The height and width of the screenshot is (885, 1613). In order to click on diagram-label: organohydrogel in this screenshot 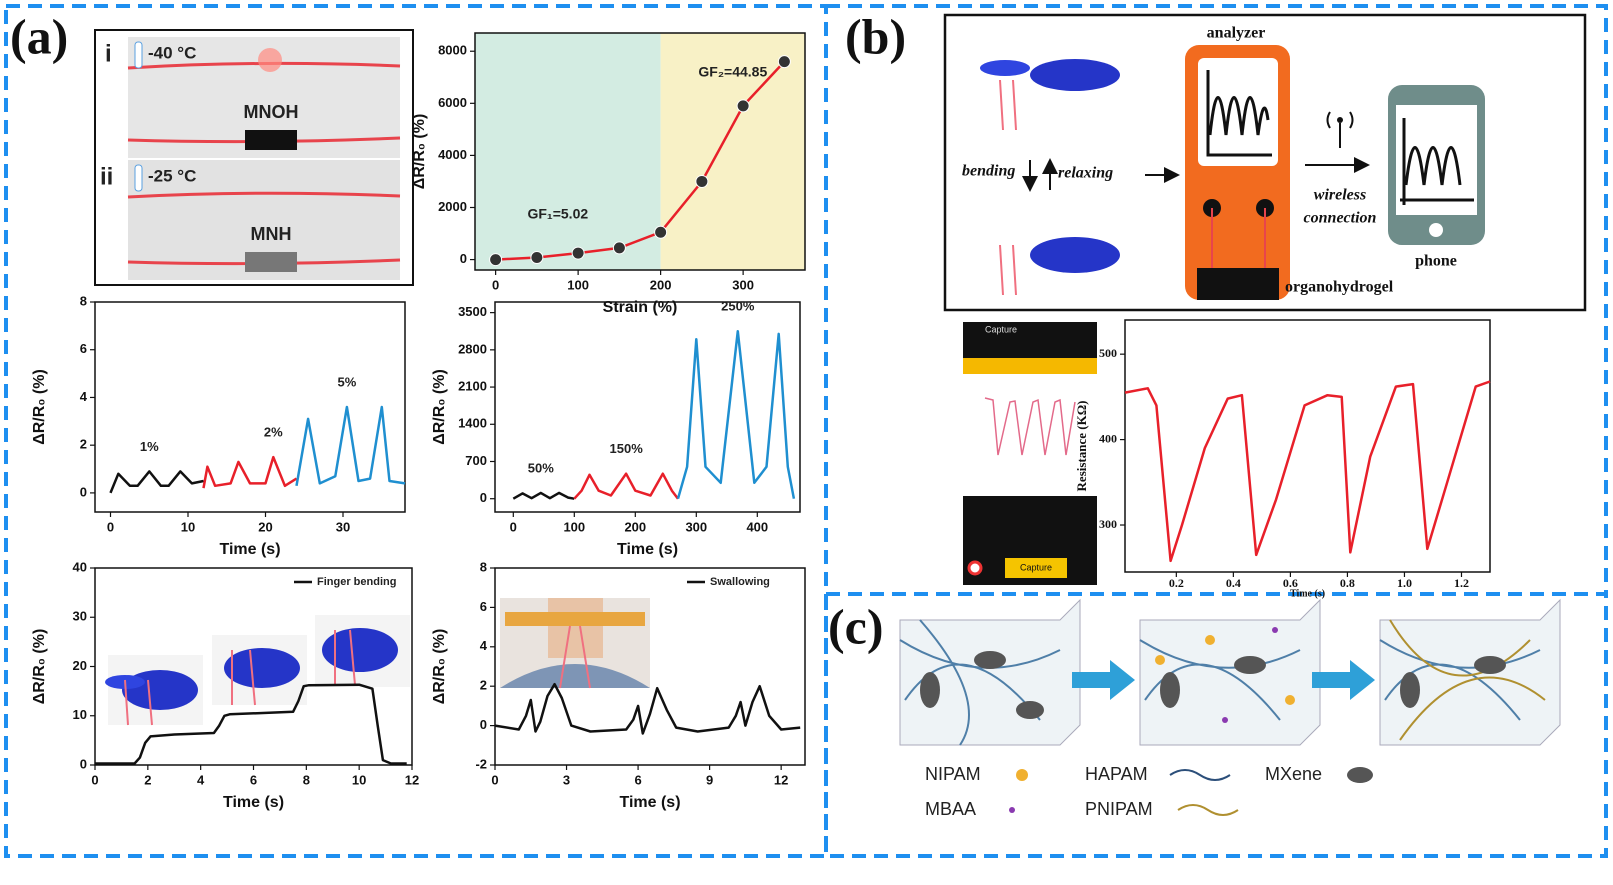, I will do `click(1339, 287)`.